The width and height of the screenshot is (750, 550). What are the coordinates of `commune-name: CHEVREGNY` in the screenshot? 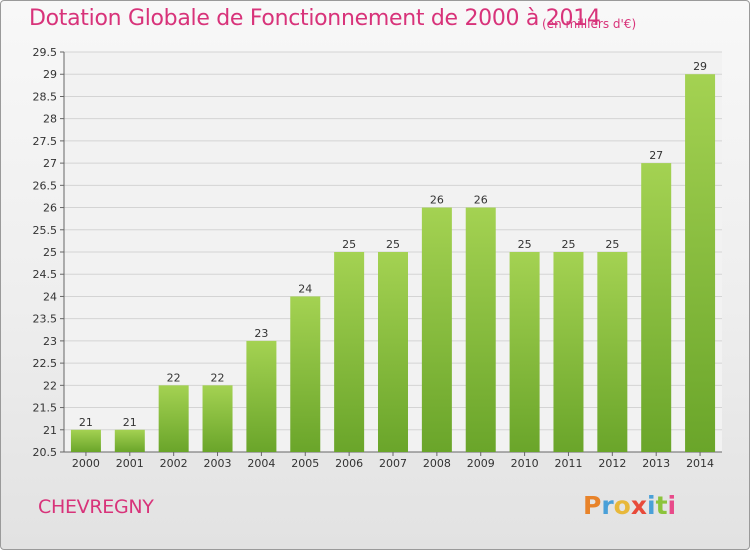 It's located at (96, 507).